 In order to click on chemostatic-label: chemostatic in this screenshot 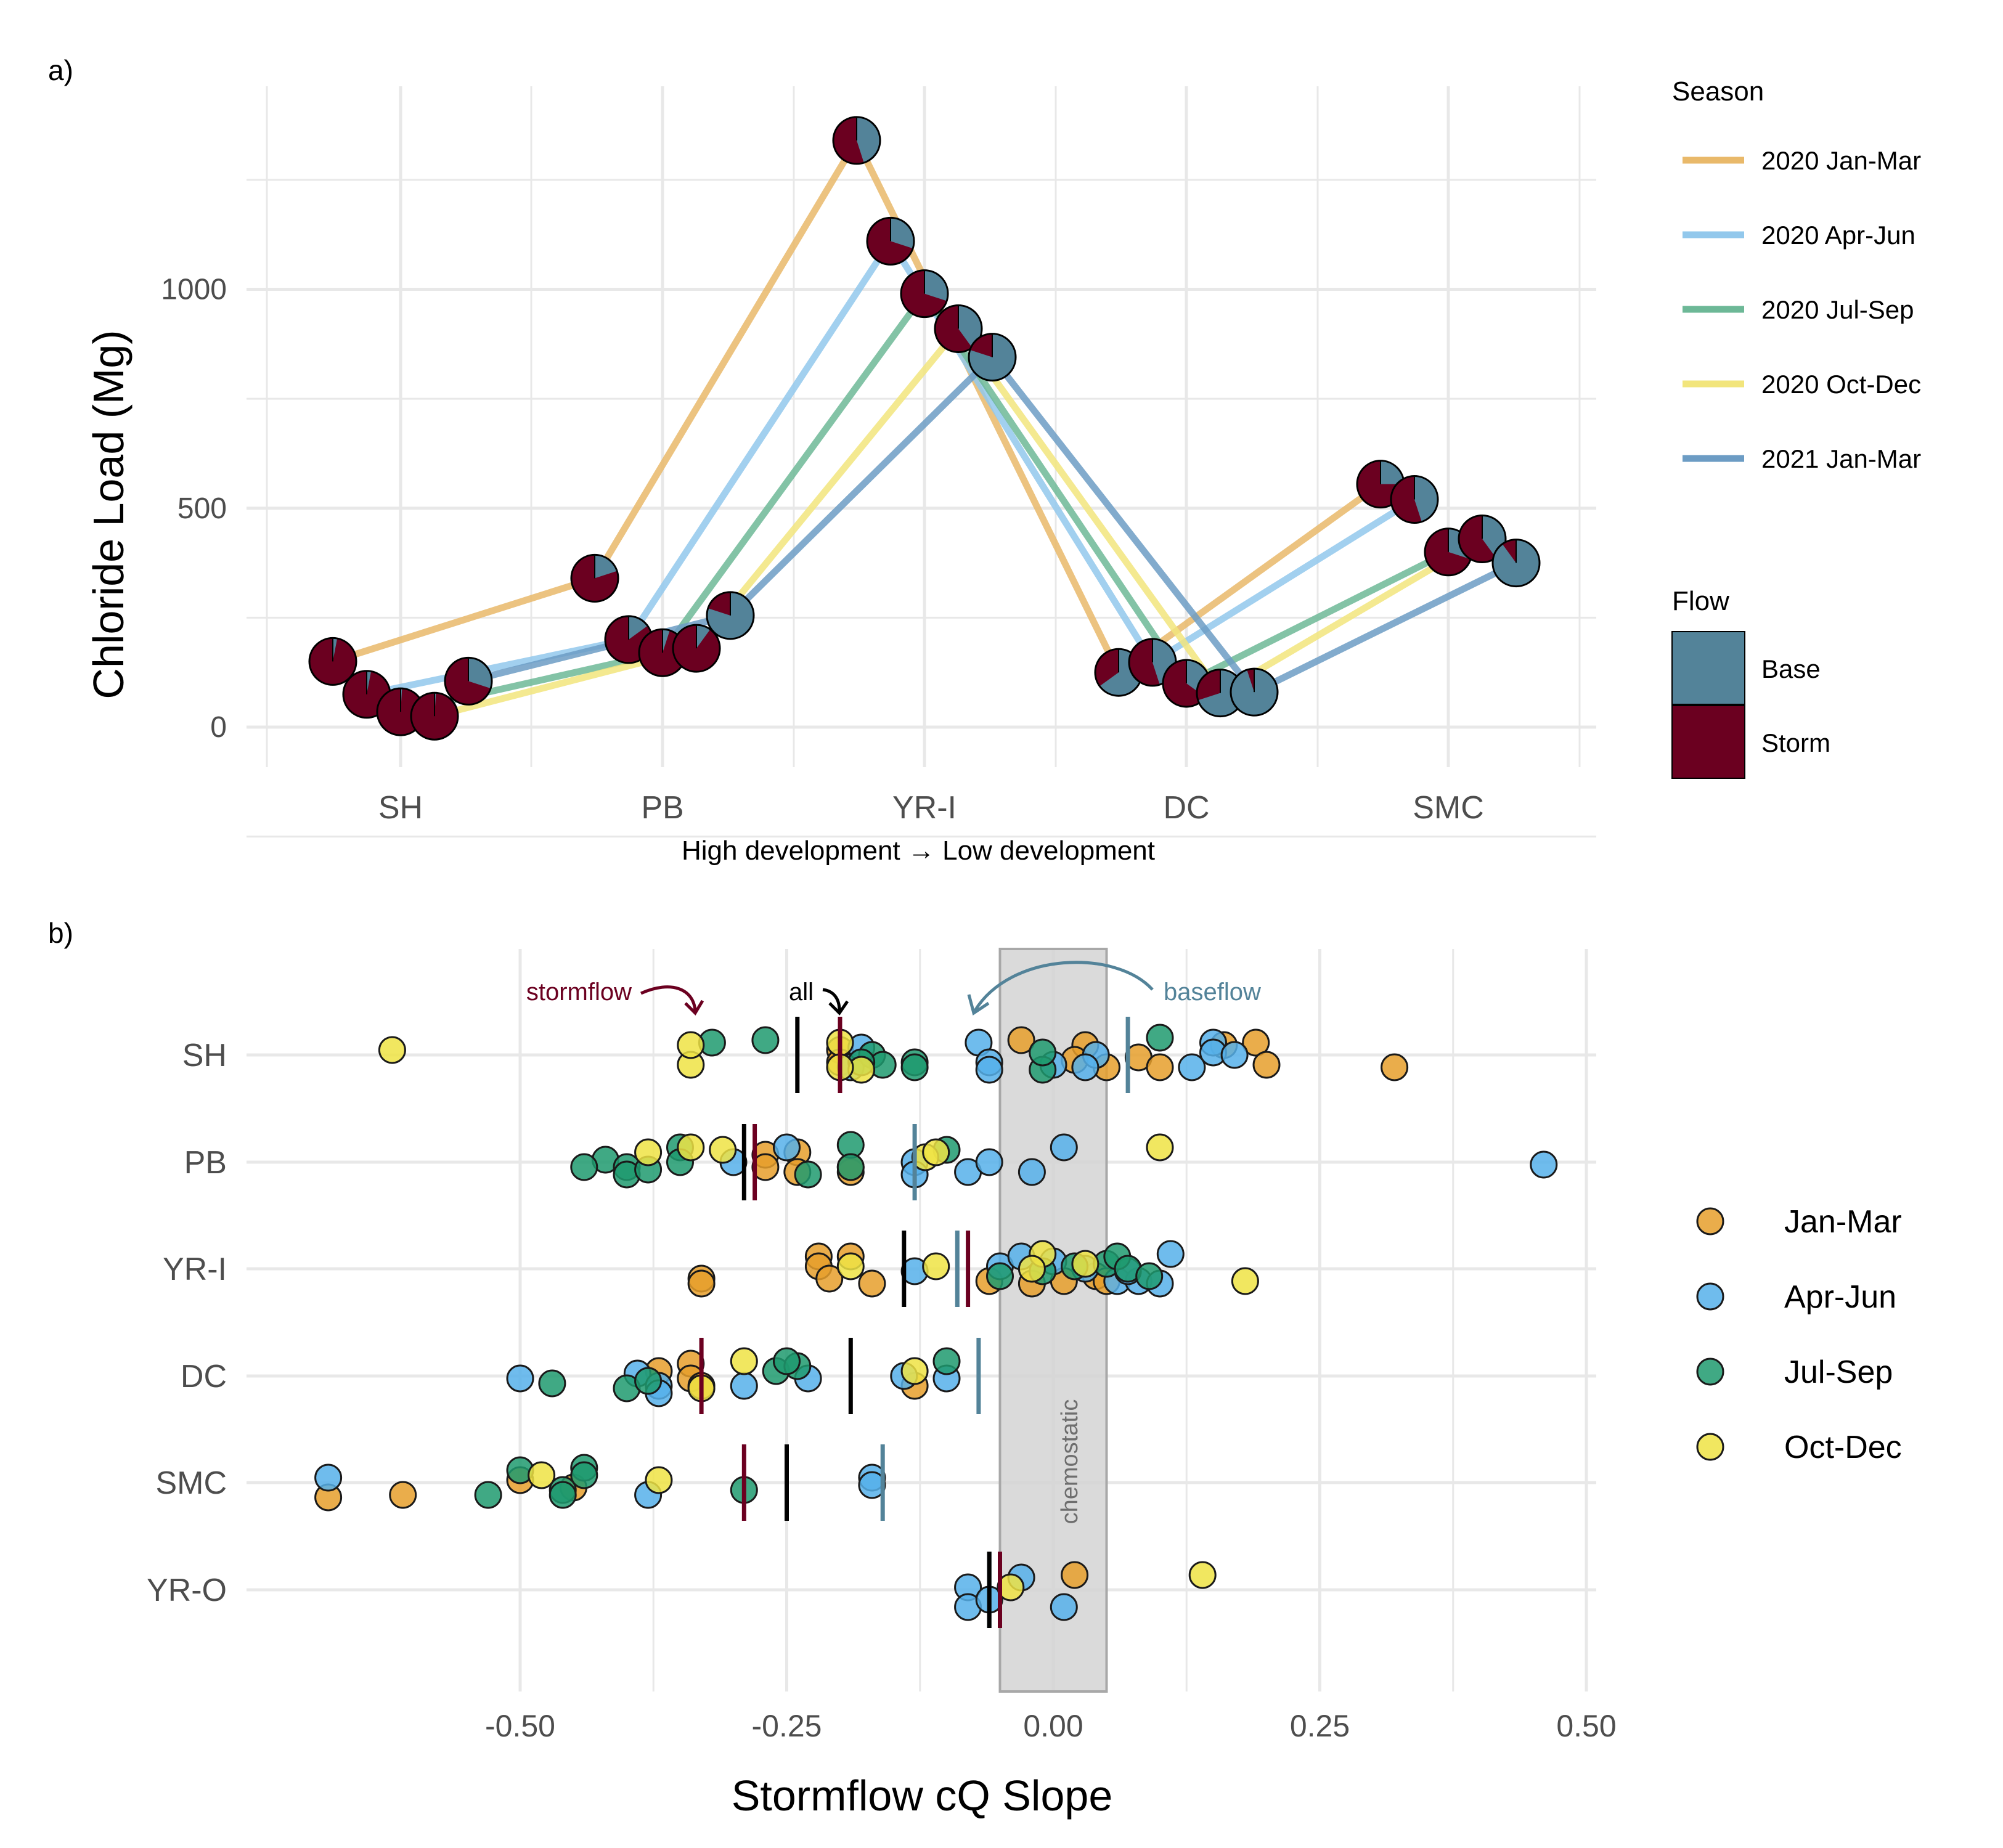, I will do `click(1070, 1461)`.